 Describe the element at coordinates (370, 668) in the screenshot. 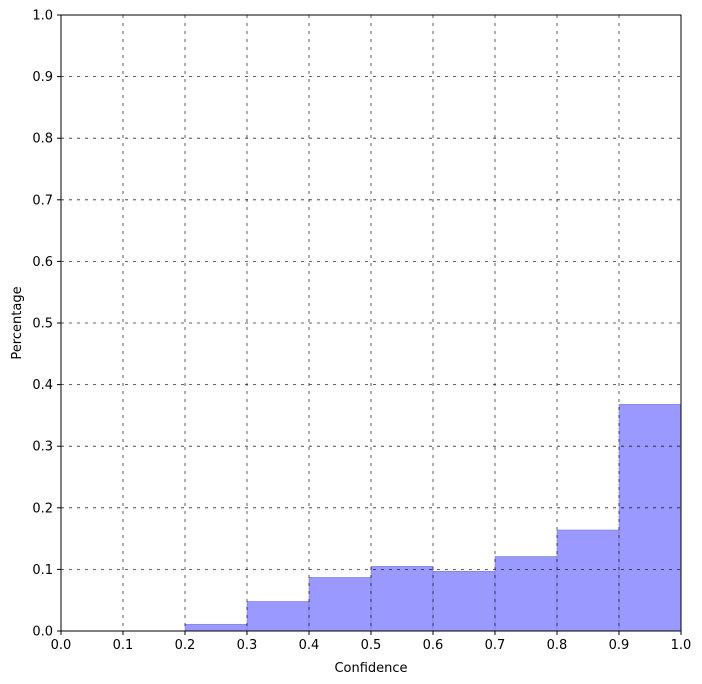

I see `x-axis-label: Confidence` at that location.